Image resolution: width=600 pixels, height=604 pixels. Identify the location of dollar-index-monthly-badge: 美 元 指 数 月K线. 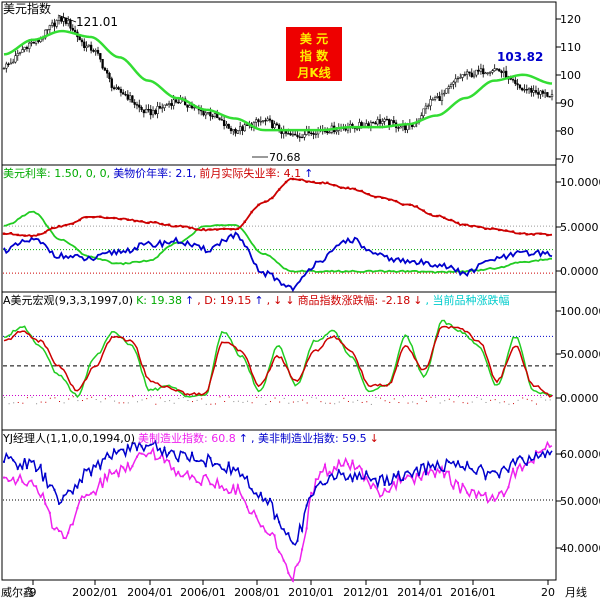
(314, 54).